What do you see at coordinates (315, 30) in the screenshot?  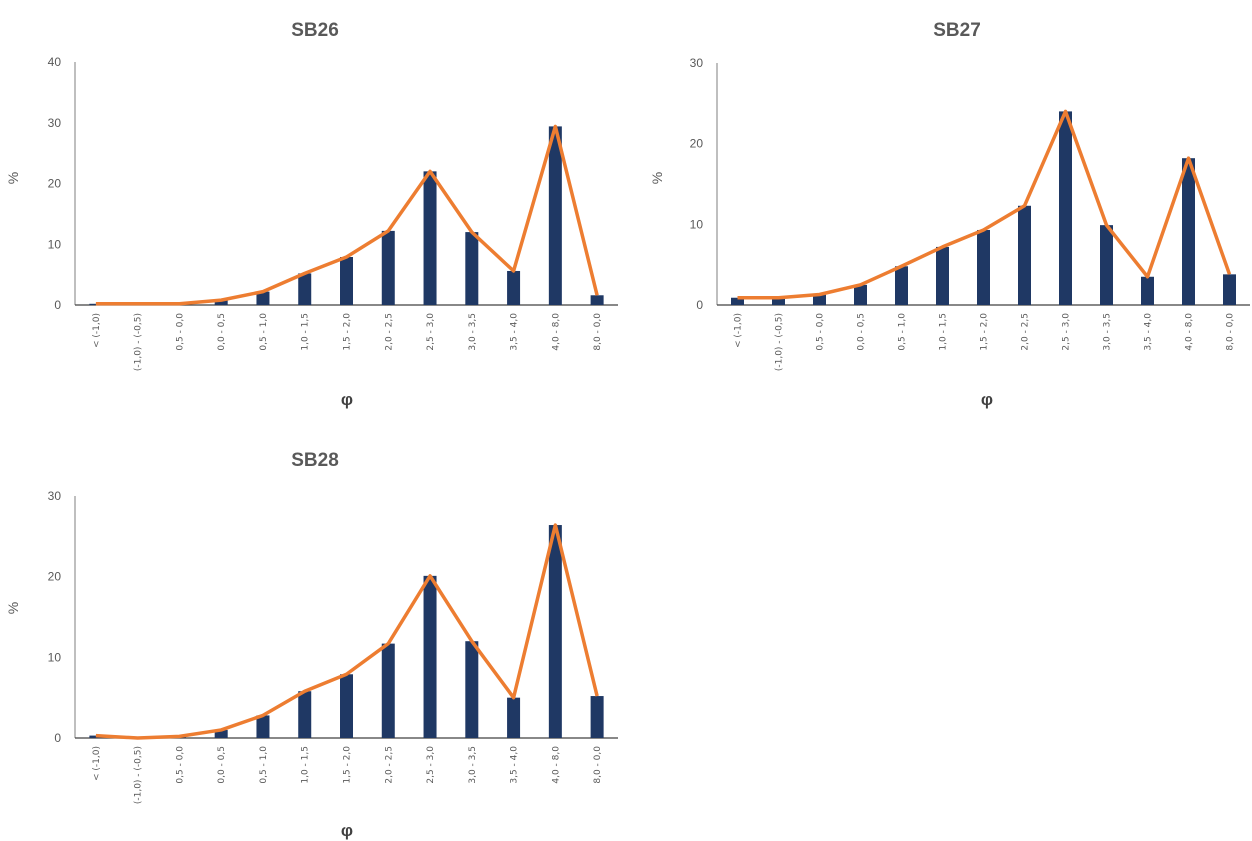 I see `chart-title: SB26` at bounding box center [315, 30].